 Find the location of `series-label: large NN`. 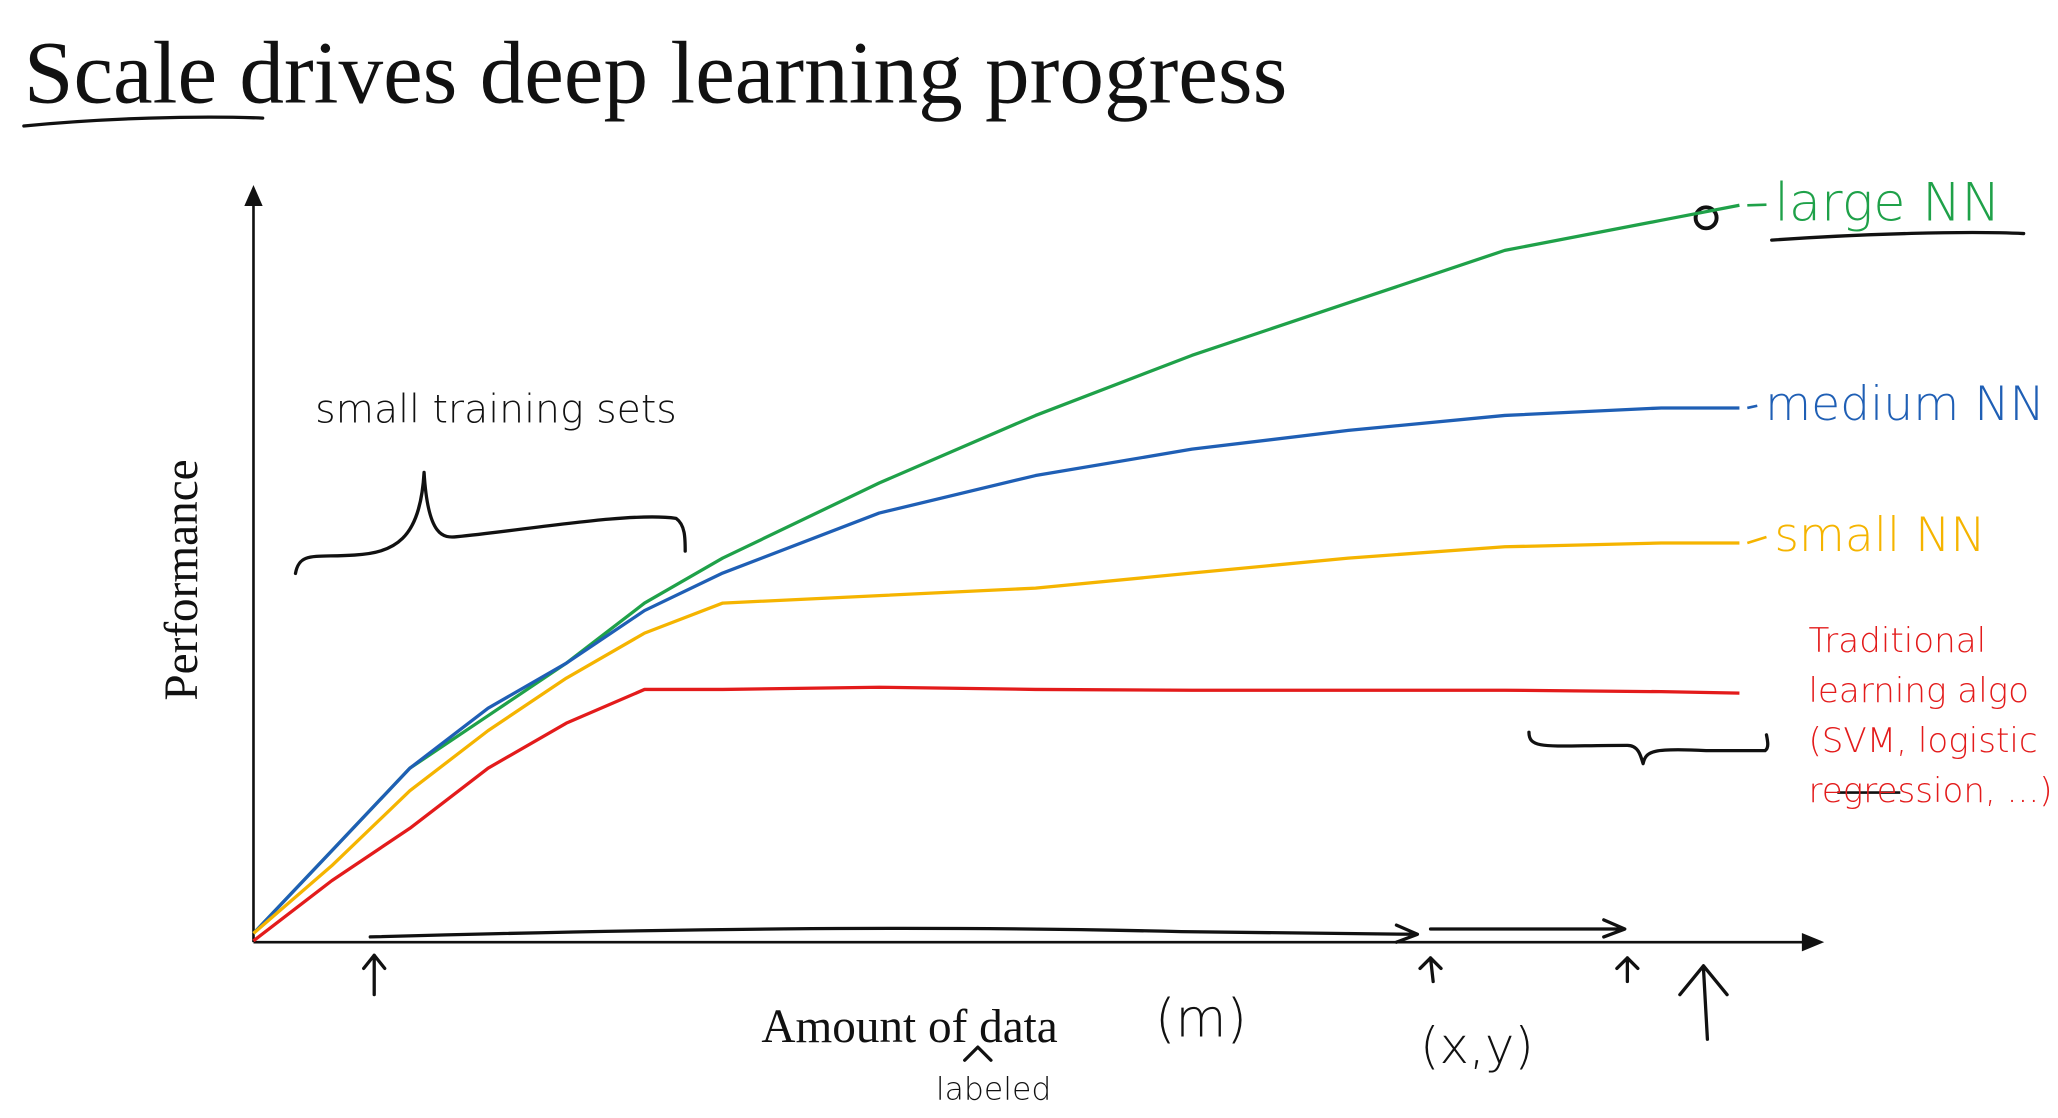

series-label: large NN is located at coordinates (1887, 202).